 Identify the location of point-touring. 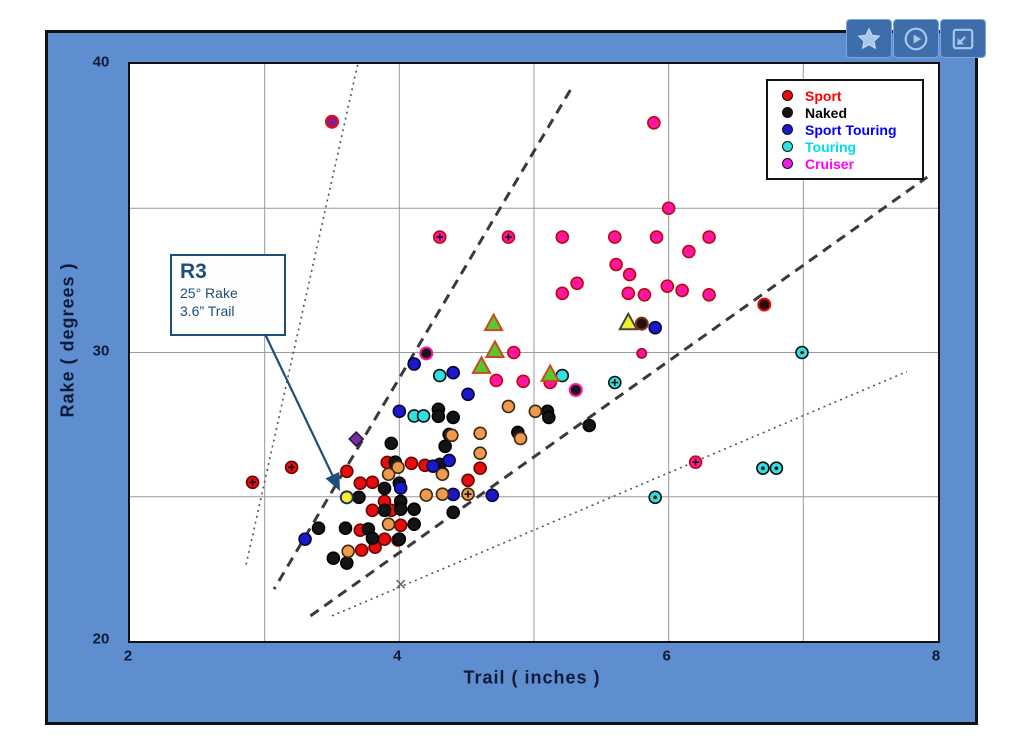
(423, 416).